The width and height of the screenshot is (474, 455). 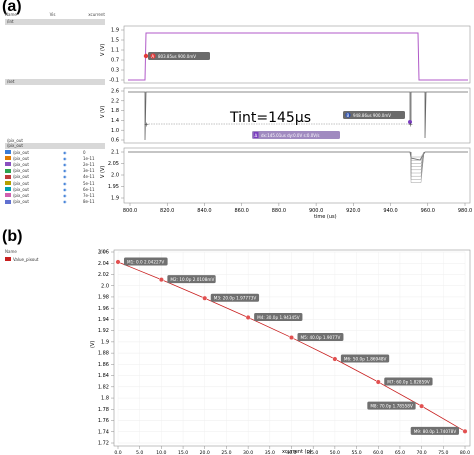 I want to click on panel-b-ylabel: (V), so click(x=93, y=344).